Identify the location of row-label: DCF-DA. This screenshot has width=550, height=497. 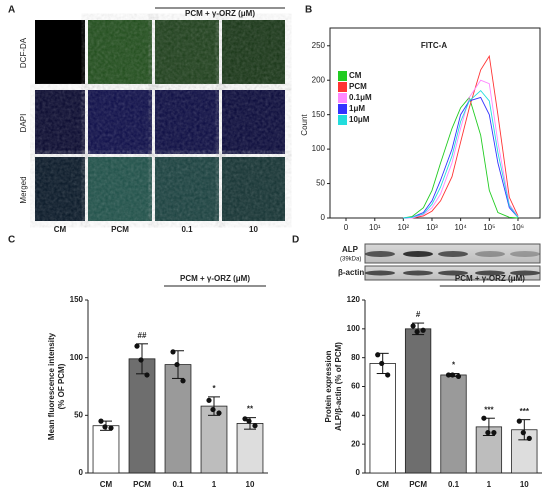
(23, 52).